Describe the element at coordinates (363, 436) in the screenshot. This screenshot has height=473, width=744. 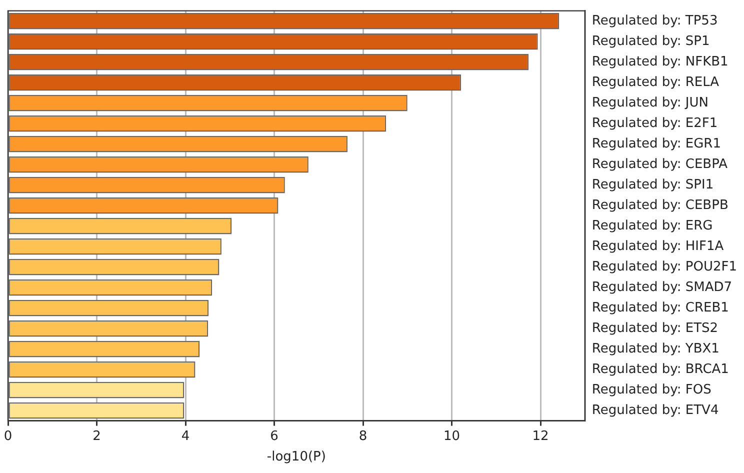
I see `x-tick-label: 8` at that location.